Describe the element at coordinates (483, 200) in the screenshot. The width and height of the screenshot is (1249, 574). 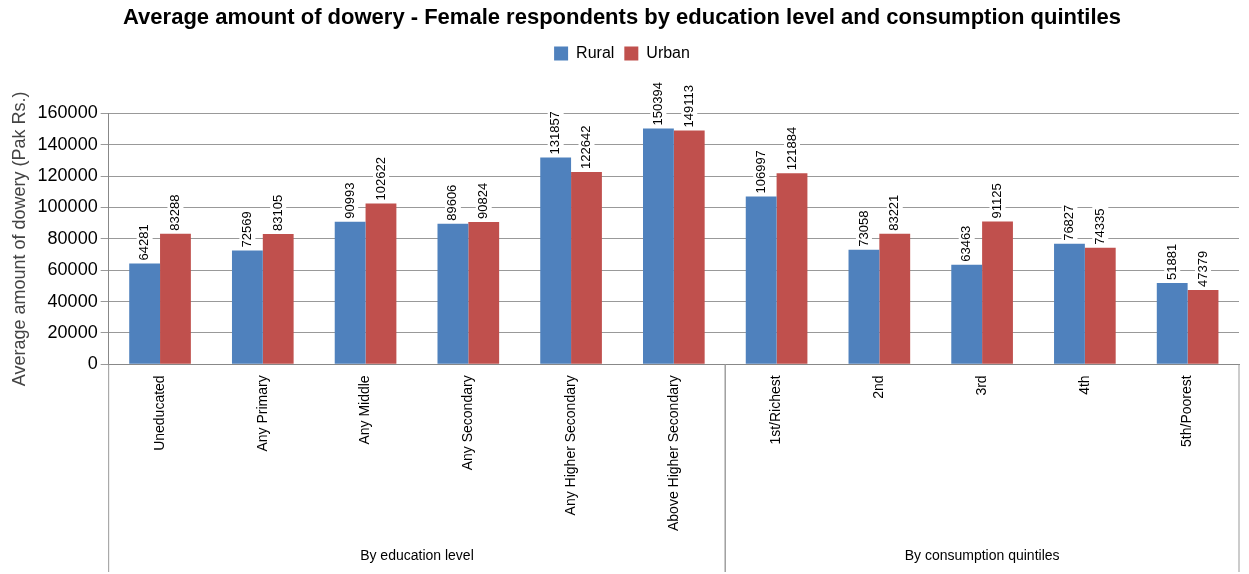
I see `data-label: 90824` at that location.